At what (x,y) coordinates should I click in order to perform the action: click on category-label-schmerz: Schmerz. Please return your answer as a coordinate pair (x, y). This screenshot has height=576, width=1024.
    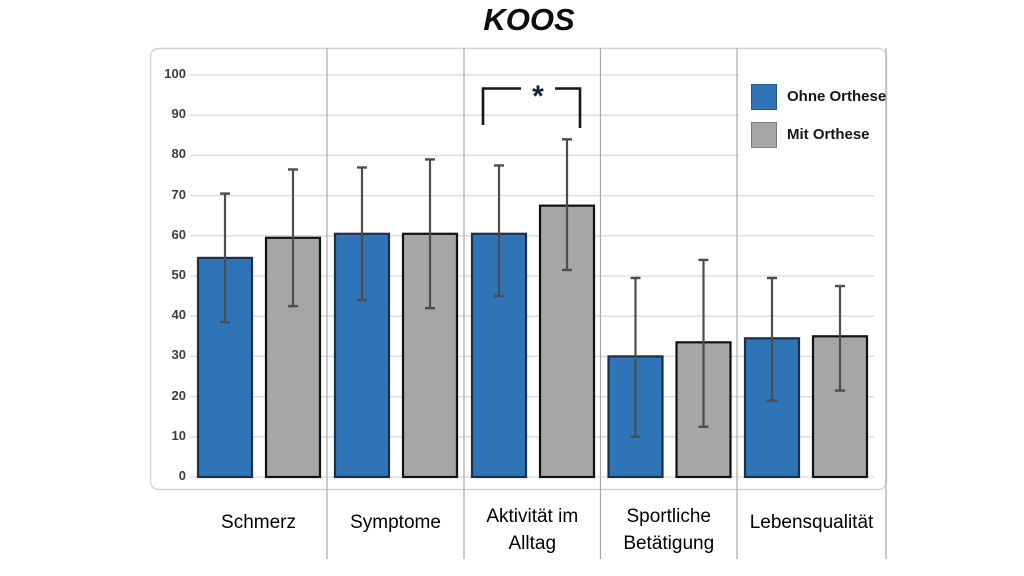
    Looking at the image, I should click on (258, 522).